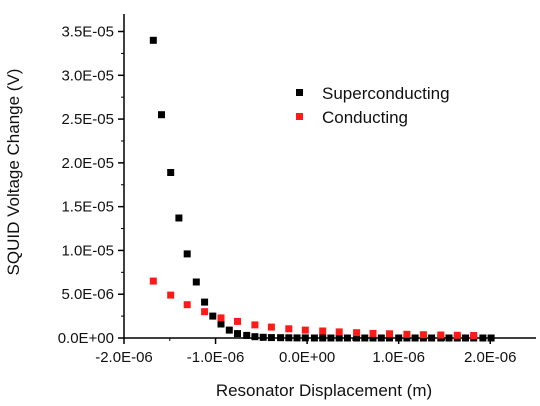 This screenshot has height=406, width=540. What do you see at coordinates (87, 32) in the screenshot?
I see `y-tick-label: 3.5E-05` at bounding box center [87, 32].